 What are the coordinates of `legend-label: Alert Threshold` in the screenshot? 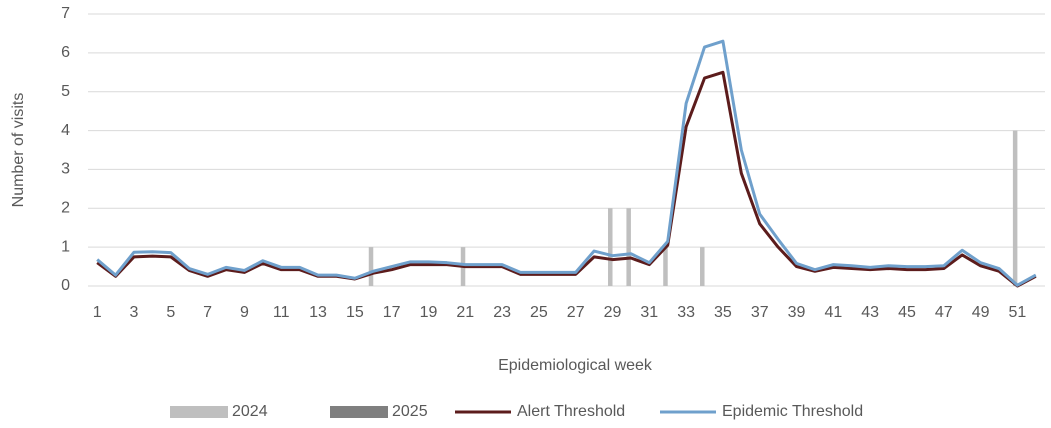 It's located at (571, 411).